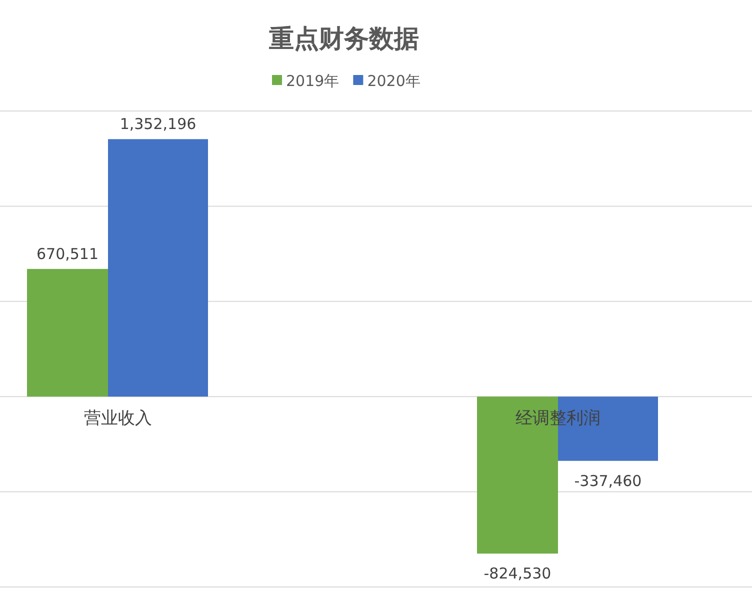 The height and width of the screenshot is (598, 752). I want to click on chart-title: 重点财务数据, so click(343, 38).